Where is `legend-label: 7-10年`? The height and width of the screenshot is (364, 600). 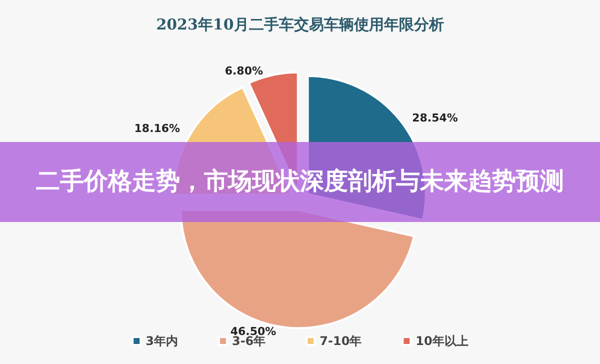 legend-label: 7-10年 is located at coordinates (341, 341).